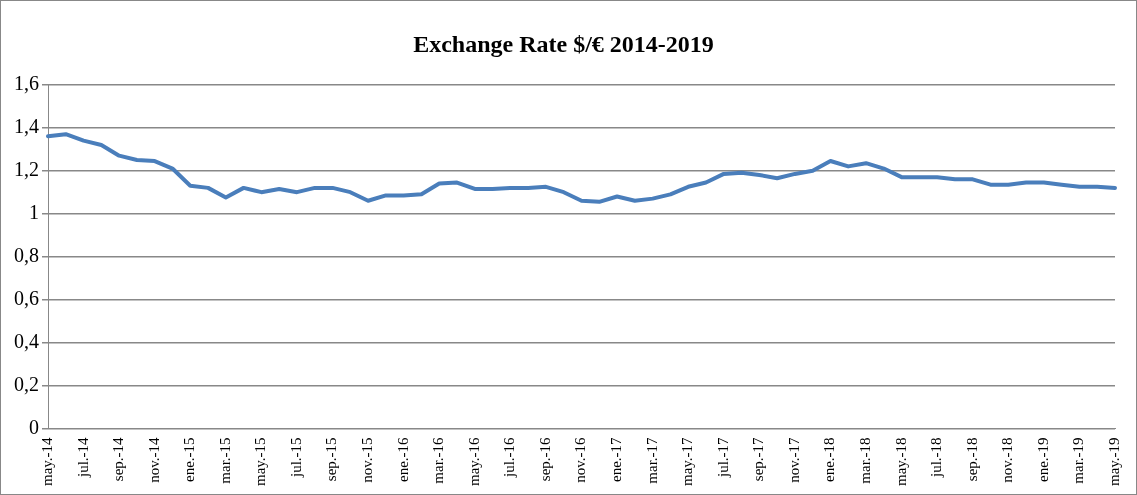 The height and width of the screenshot is (495, 1137). I want to click on y-tick-label: 0,4, so click(26, 340).